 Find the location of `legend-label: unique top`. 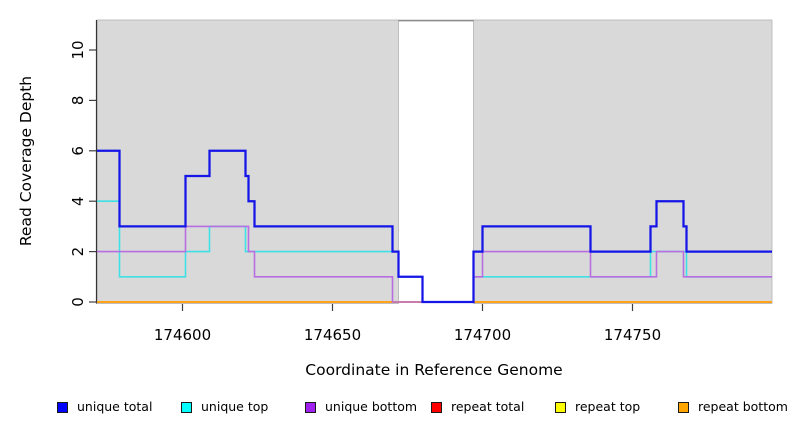

legend-label: unique top is located at coordinates (235, 406).